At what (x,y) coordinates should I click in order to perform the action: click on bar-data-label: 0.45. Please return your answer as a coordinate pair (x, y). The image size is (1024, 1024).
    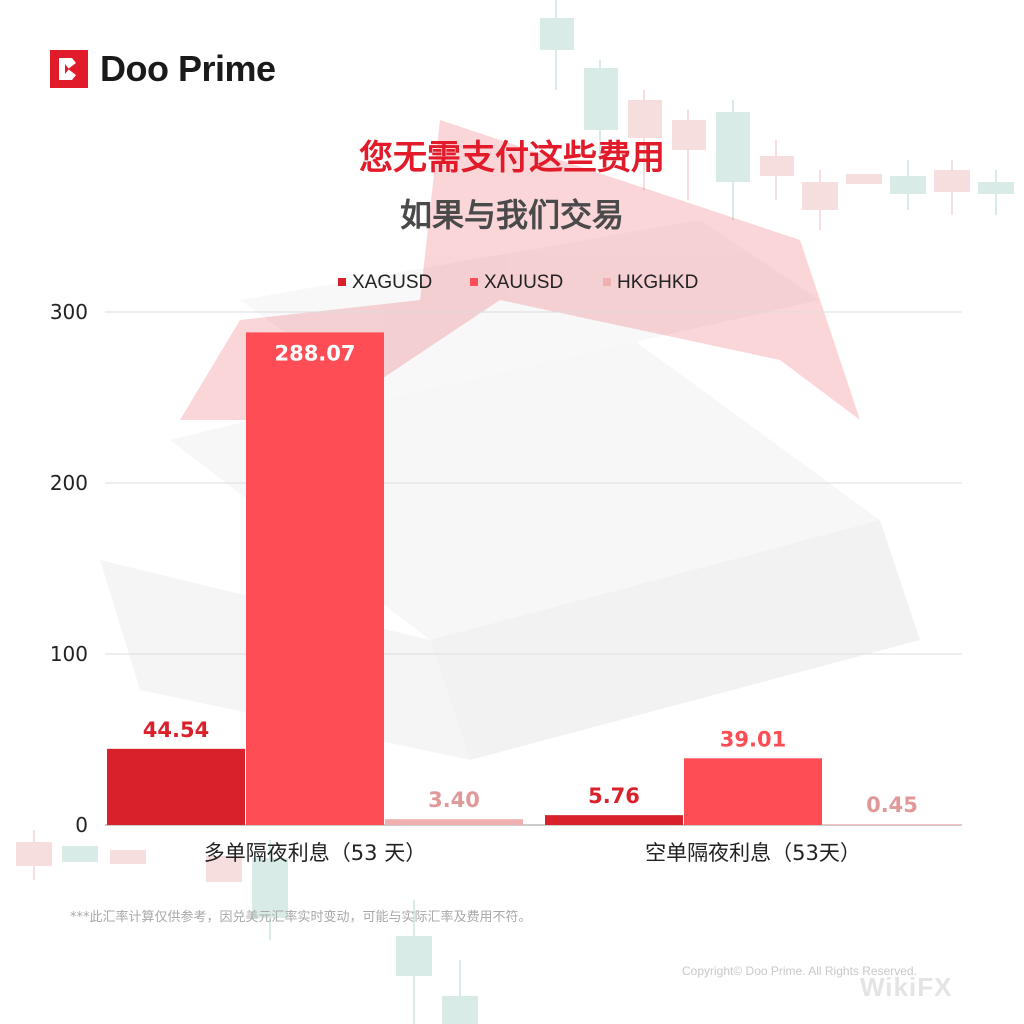
    Looking at the image, I should click on (892, 805).